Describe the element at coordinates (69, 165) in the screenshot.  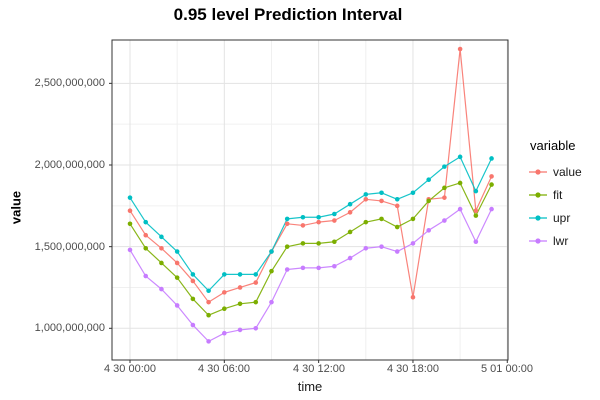
I see `y-tick-label: 2,000,000,000` at that location.